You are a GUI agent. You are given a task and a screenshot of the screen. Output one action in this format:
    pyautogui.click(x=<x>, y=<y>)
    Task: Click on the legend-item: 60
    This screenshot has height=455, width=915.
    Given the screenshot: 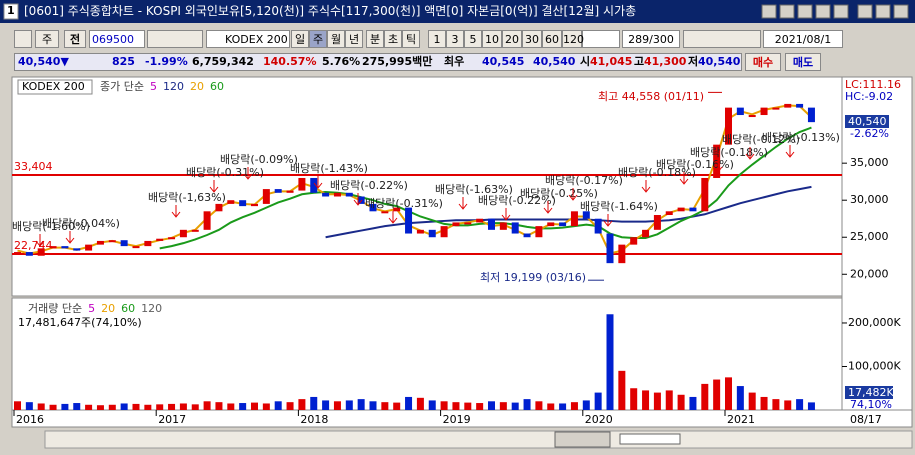 What is the action you would take?
    pyautogui.click(x=217, y=86)
    